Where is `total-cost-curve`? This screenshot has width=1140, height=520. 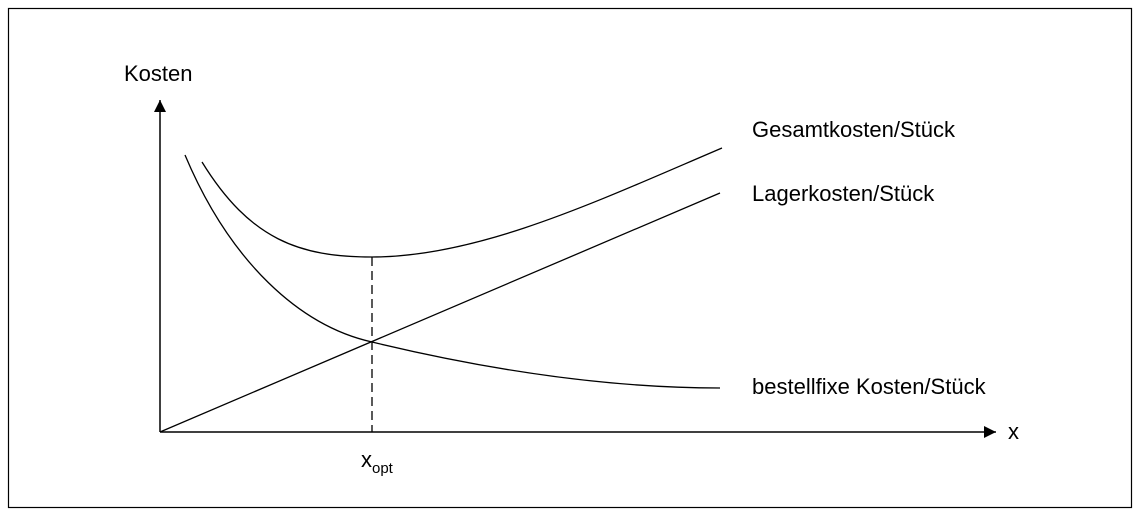
total-cost-curve is located at coordinates (462, 202).